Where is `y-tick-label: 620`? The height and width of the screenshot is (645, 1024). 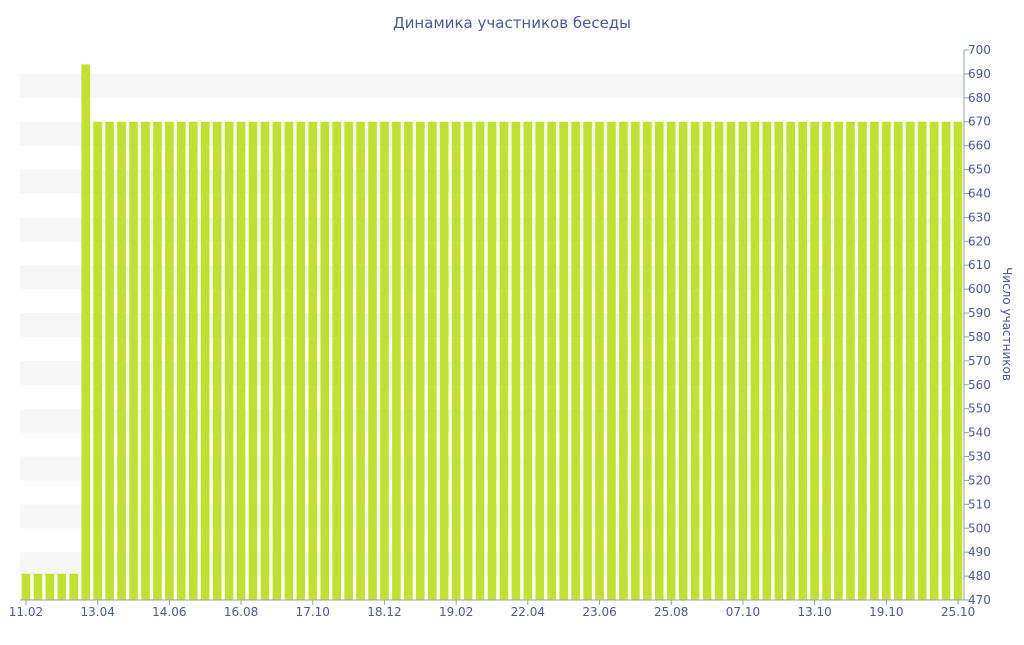
y-tick-label: 620 is located at coordinates (979, 241).